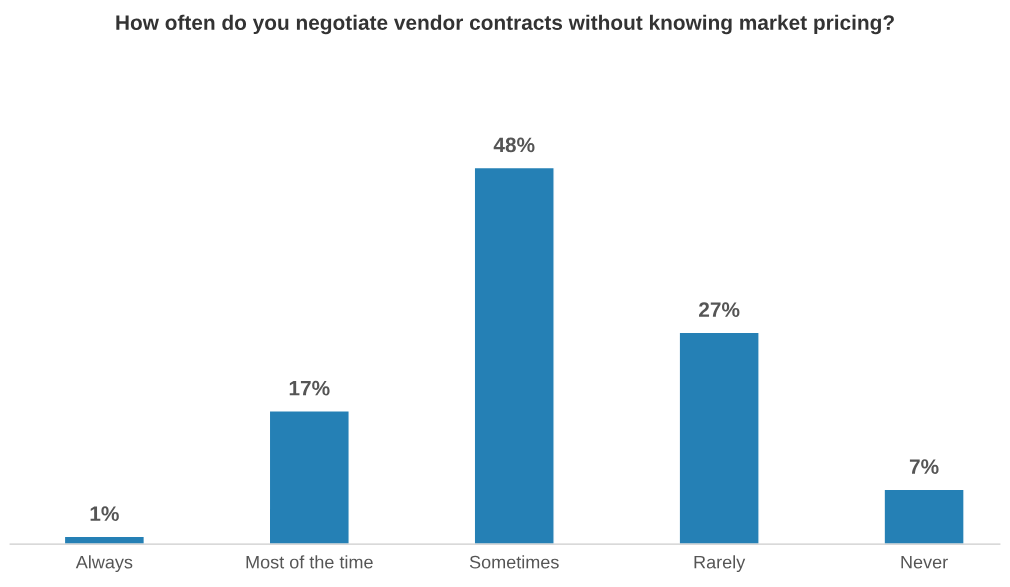 Image resolution: width=1010 pixels, height=587 pixels. Describe the element at coordinates (309, 562) in the screenshot. I see `x-tick-label: Most of the time` at that location.